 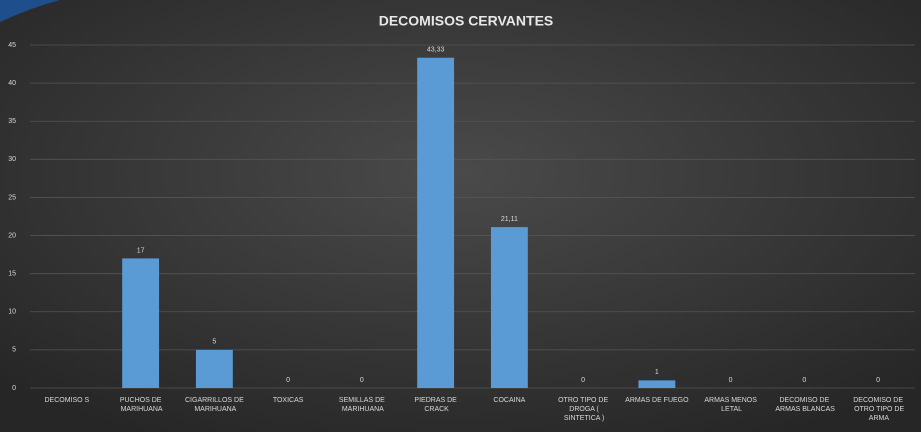 What do you see at coordinates (214, 405) in the screenshot?
I see `x-tick-label: CIGARRILLOS DE MARIHUANA` at bounding box center [214, 405].